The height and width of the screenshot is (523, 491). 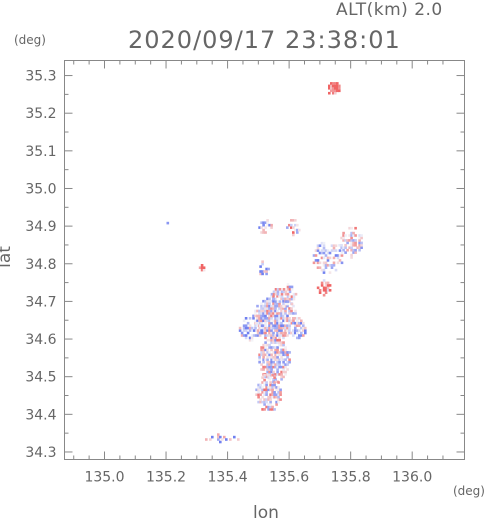 What do you see at coordinates (40, 189) in the screenshot?
I see `y-tick-label: 35.0` at bounding box center [40, 189].